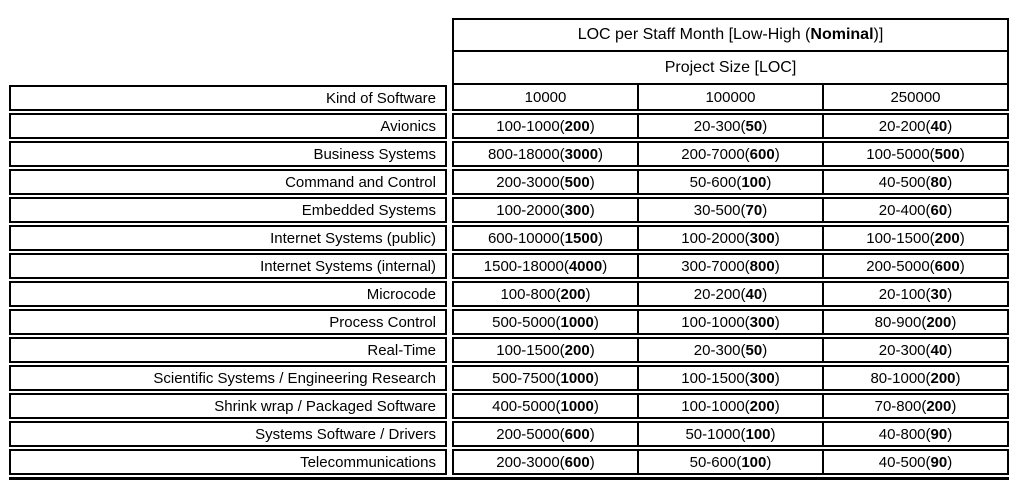 This screenshot has height=480, width=1018. What do you see at coordinates (914, 238) in the screenshot?
I see `cell-250000: 100-1500(200)` at bounding box center [914, 238].